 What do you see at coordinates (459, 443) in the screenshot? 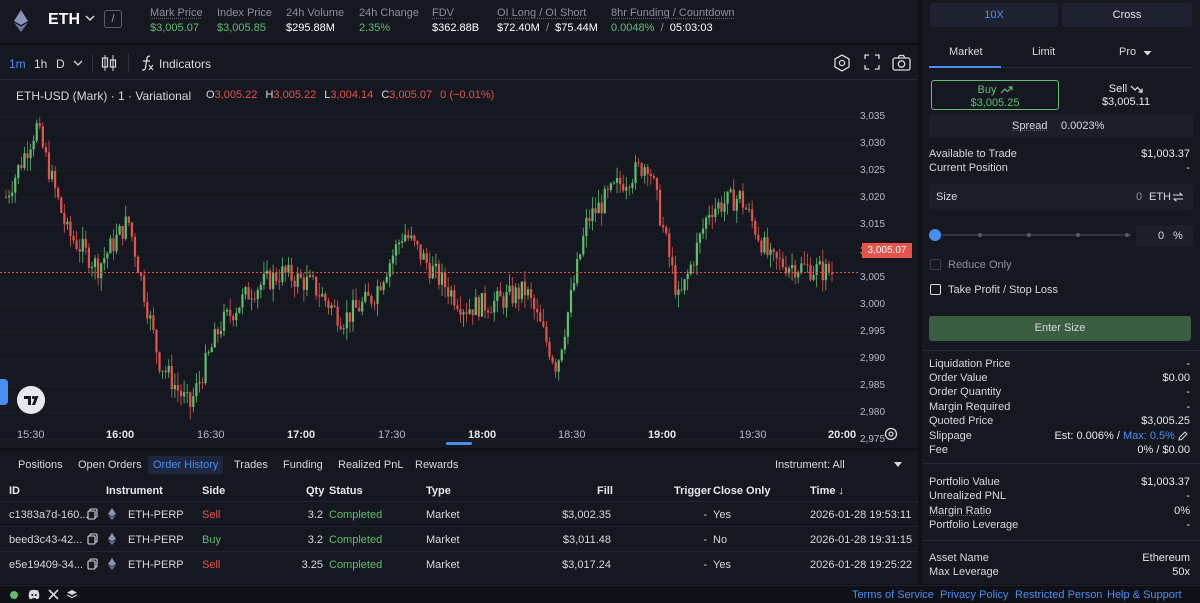
I see `panel-resize-handle` at bounding box center [459, 443].